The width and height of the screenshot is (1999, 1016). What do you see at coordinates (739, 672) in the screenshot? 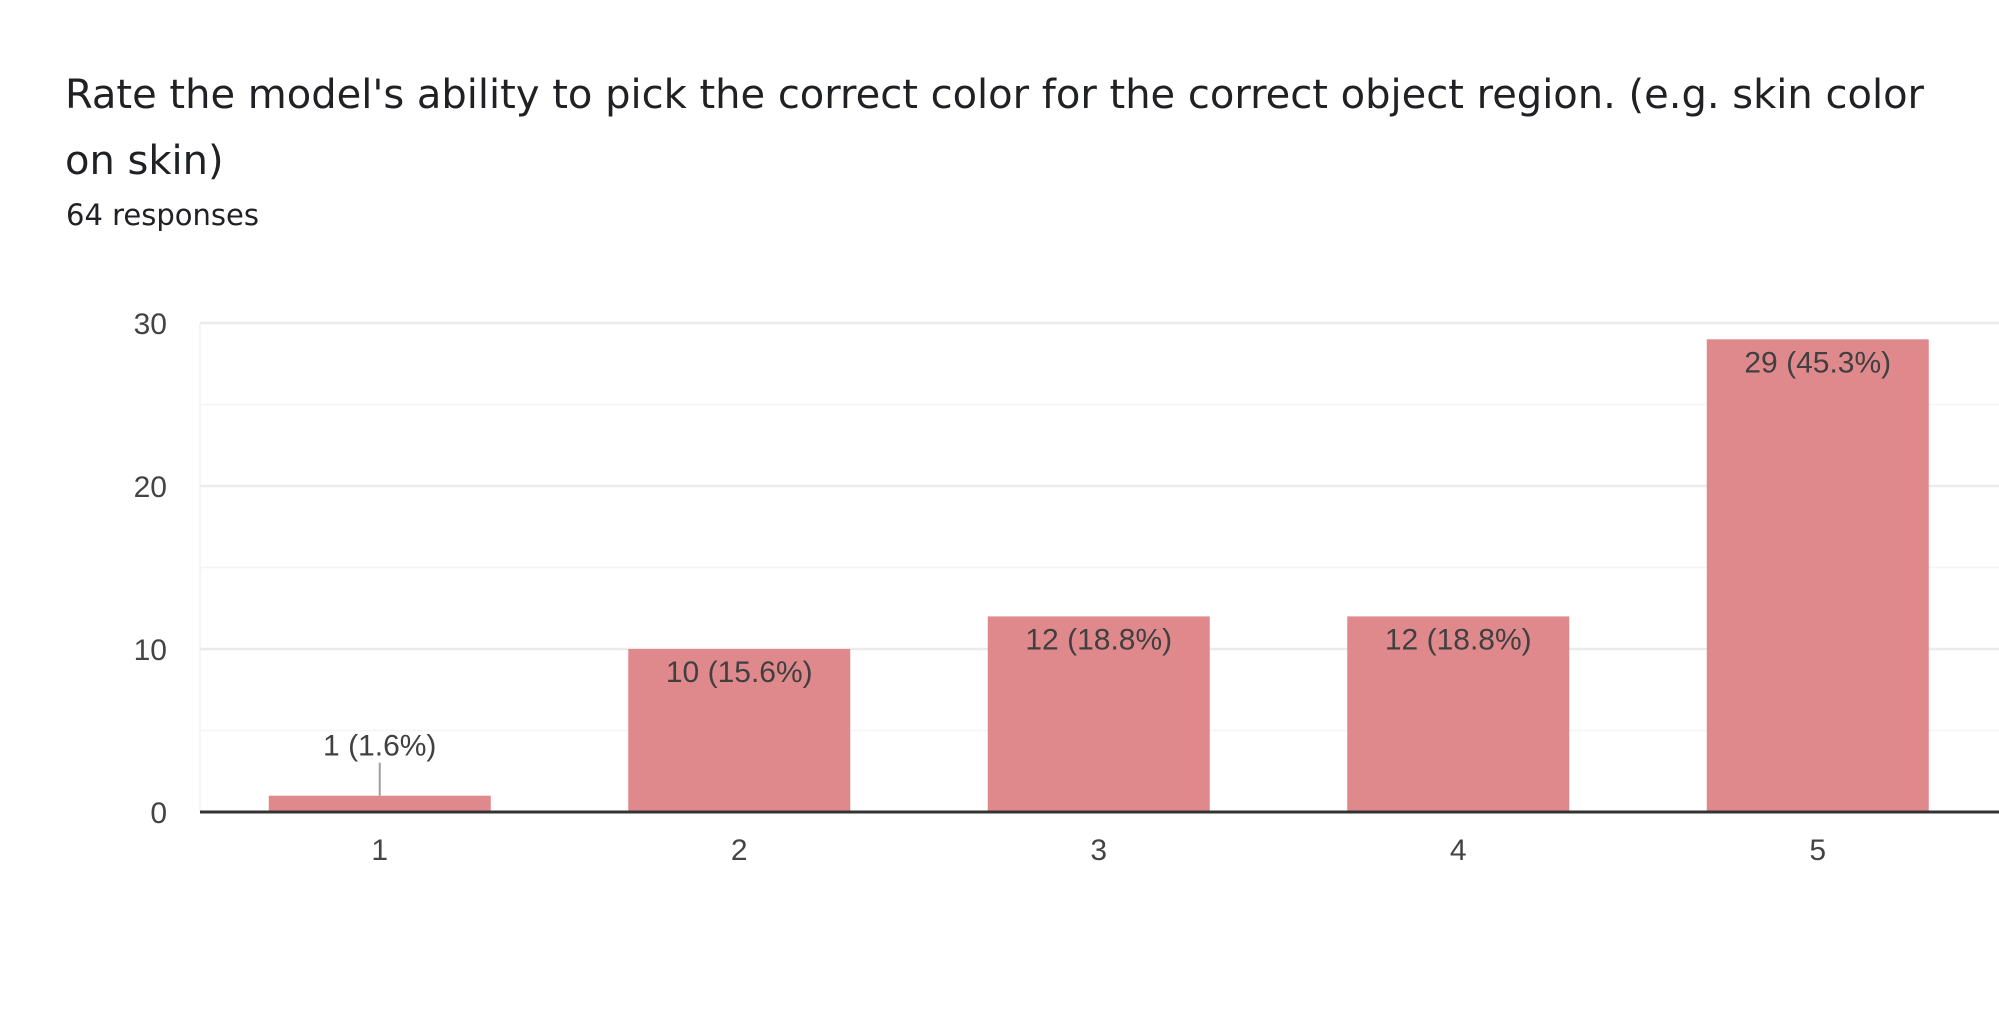
I see `data-label: 10 (15.6%)` at bounding box center [739, 672].